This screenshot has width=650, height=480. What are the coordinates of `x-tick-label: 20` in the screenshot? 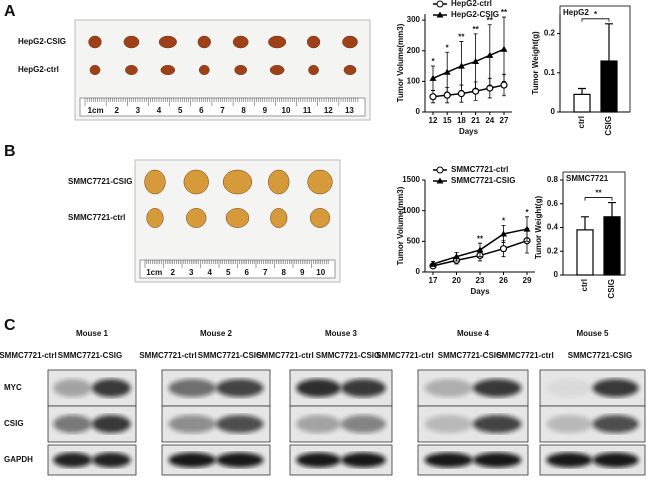 It's located at (456, 280).